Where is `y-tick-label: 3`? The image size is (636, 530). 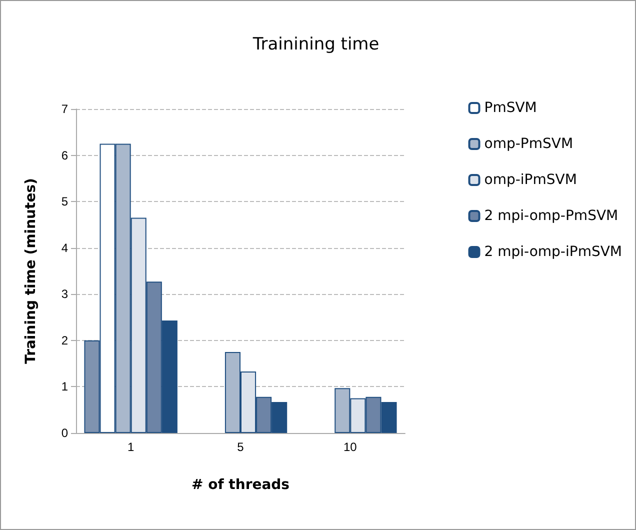
y-tick-label: 3 is located at coordinates (64, 294).